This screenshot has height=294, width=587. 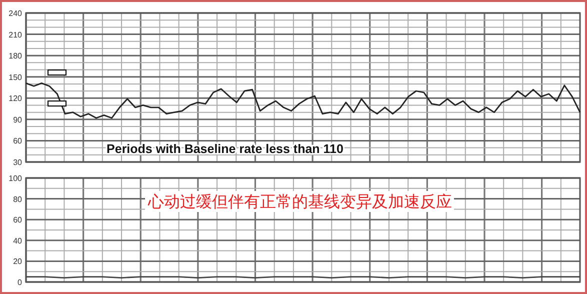 What do you see at coordinates (18, 261) in the screenshot?
I see `y-tick-label: 20` at bounding box center [18, 261].